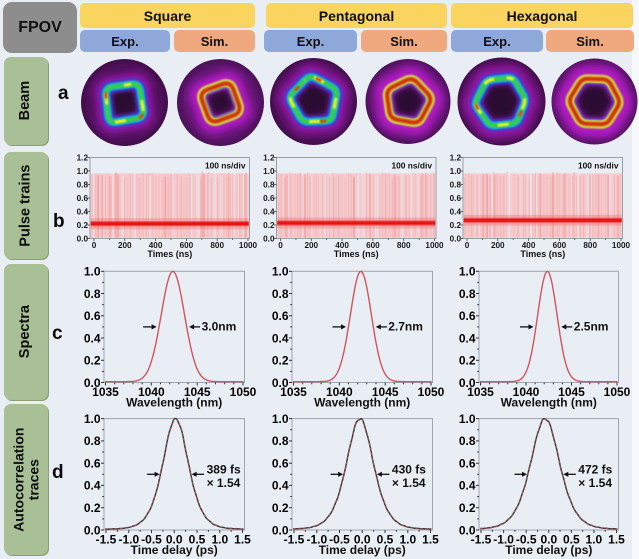  Describe the element at coordinates (542, 254) in the screenshot. I see `svg-text: Times (ns)` at that location.